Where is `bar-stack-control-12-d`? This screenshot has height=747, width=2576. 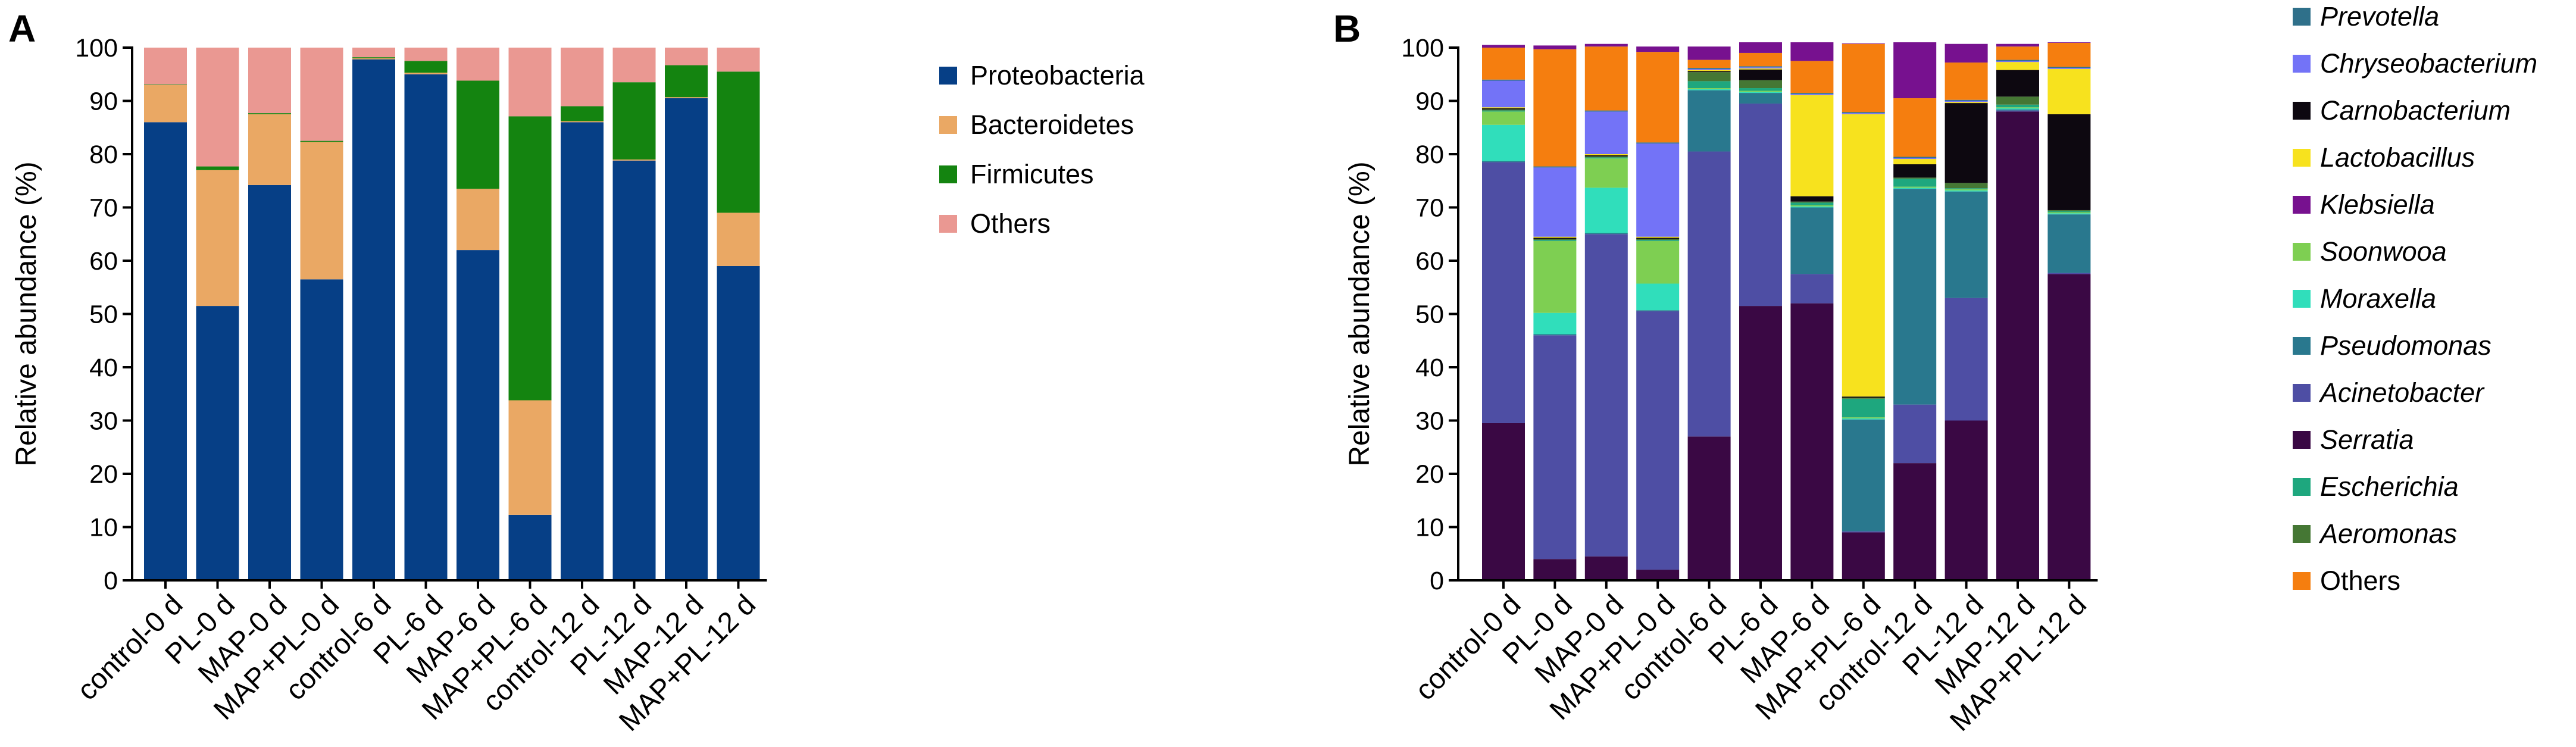 bar-stack-control-12-d is located at coordinates (1915, 311).